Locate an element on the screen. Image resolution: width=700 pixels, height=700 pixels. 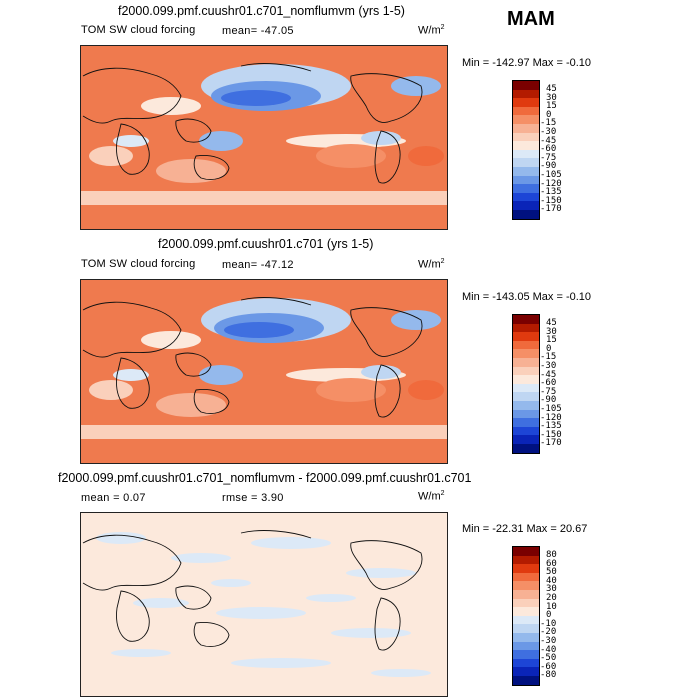
panel1-mean: mean= -47.05 is located at coordinates (258, 31).